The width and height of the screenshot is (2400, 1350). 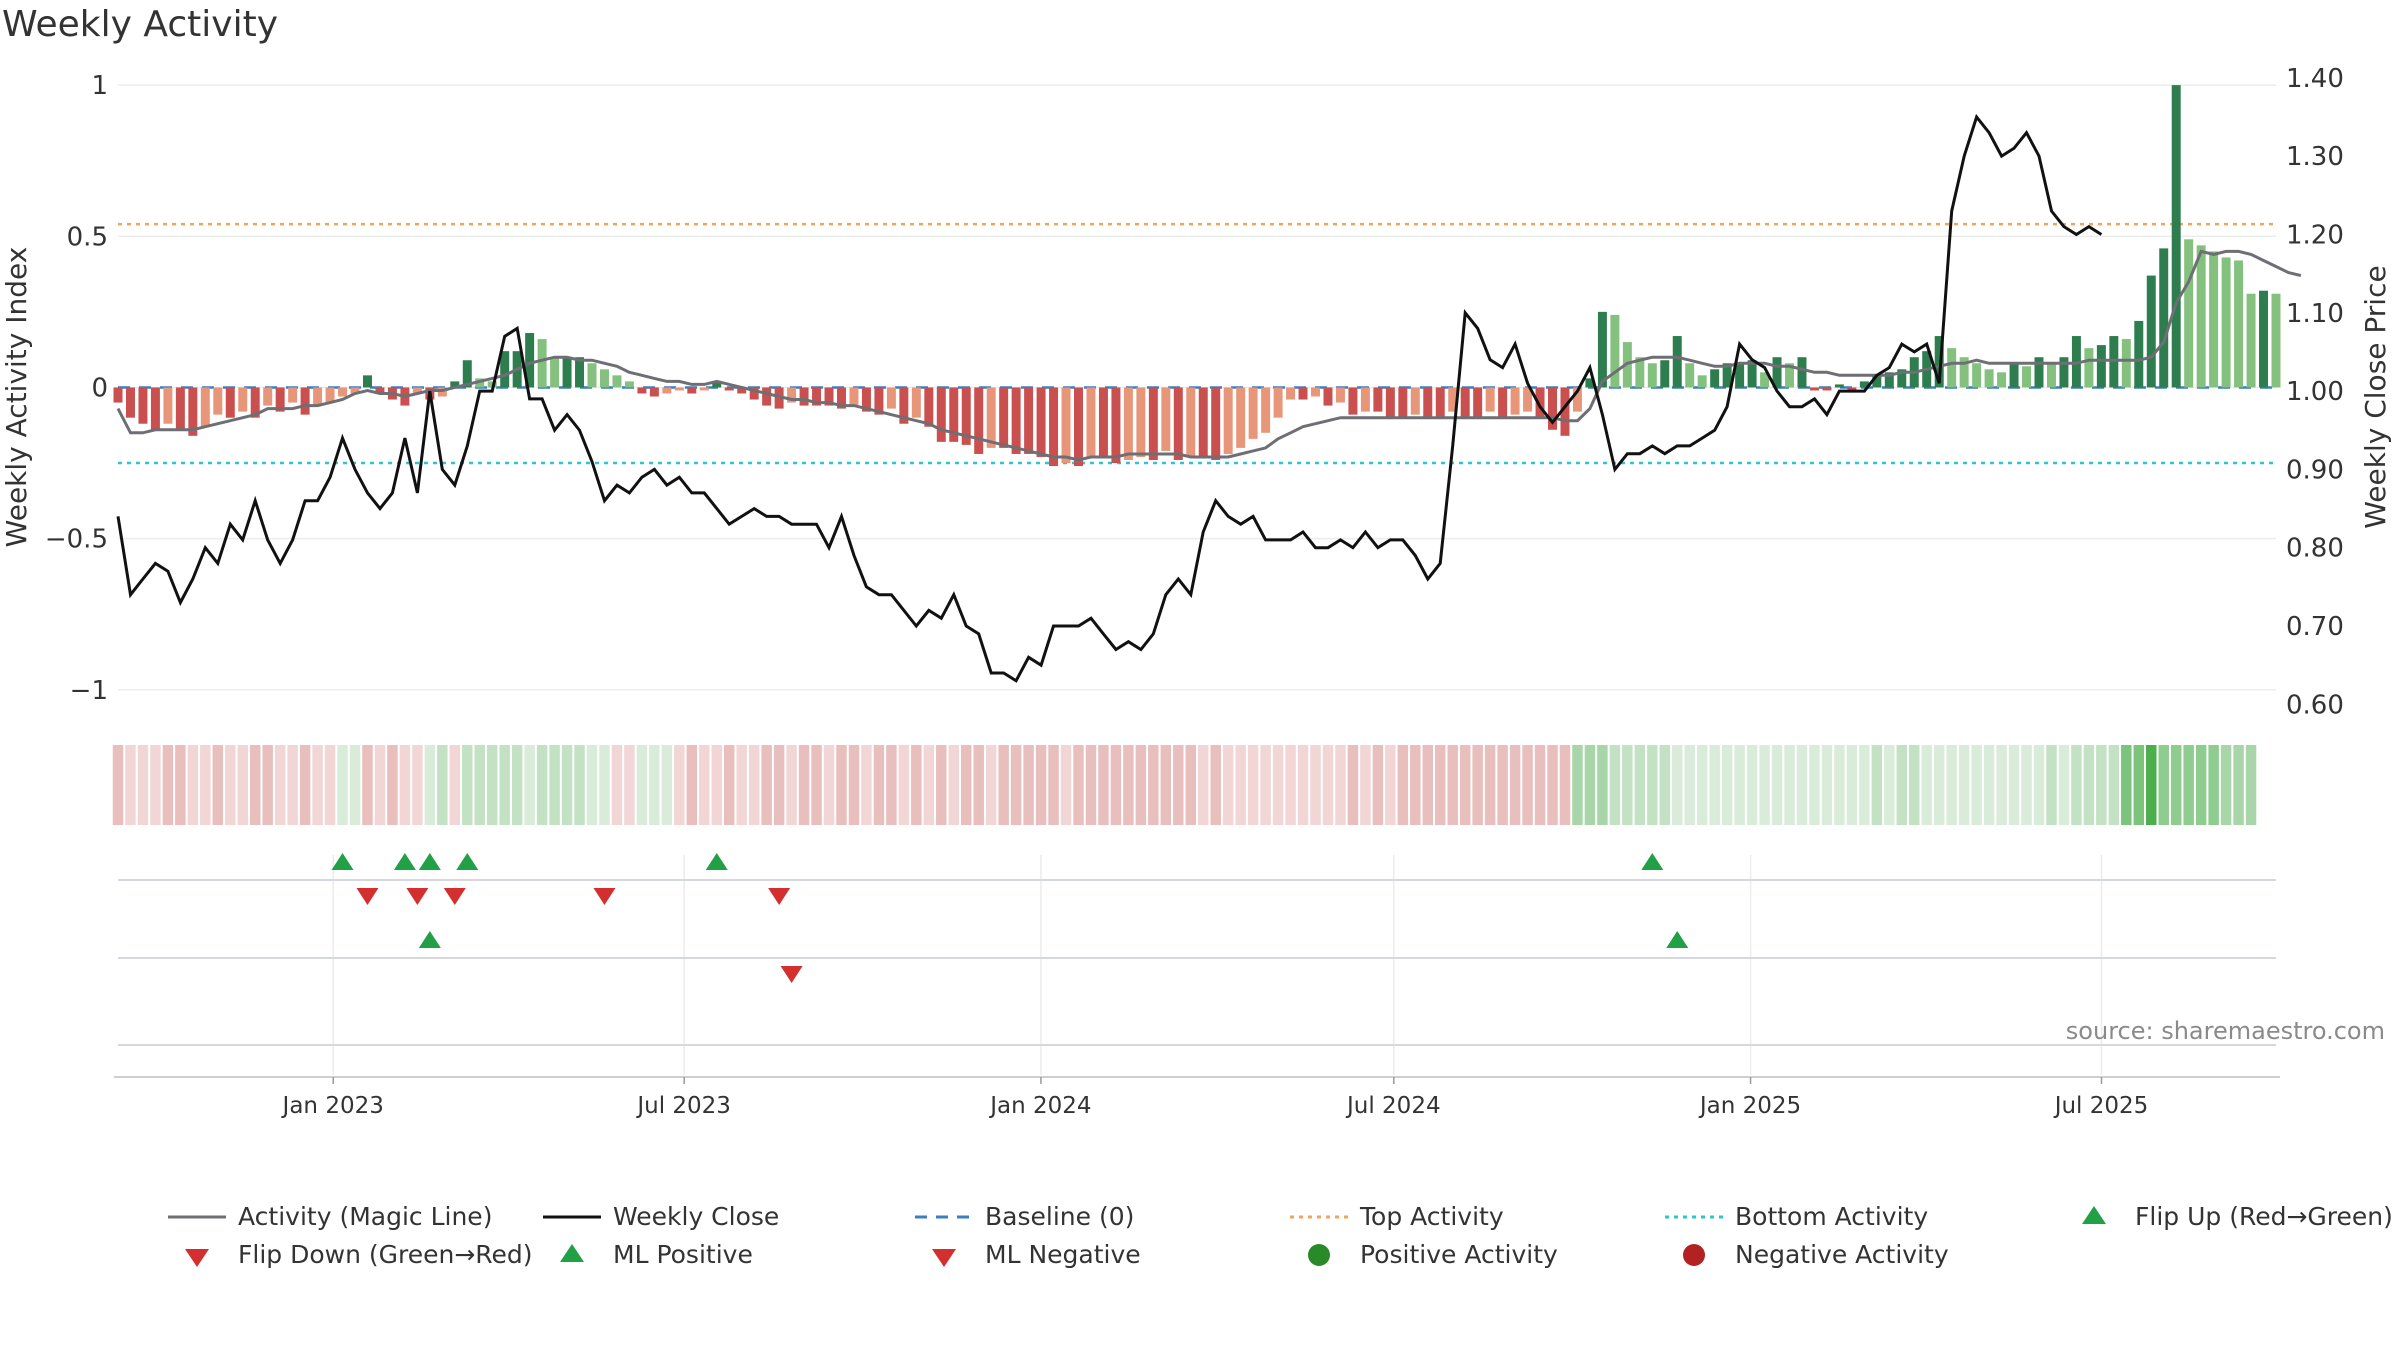 What do you see at coordinates (76, 540) in the screenshot?
I see `y-left-tick-label: −0.5` at bounding box center [76, 540].